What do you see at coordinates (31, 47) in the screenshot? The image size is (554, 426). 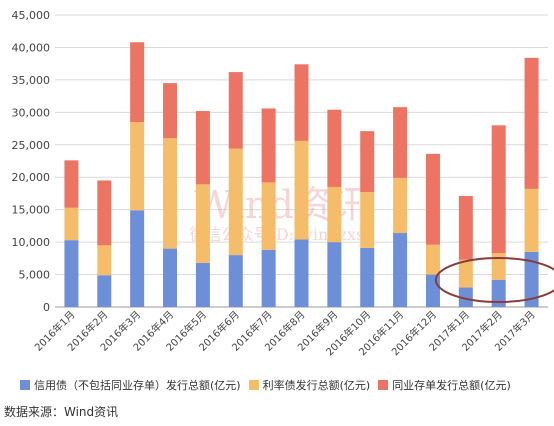 I see `y-tick-label: 40,000` at bounding box center [31, 47].